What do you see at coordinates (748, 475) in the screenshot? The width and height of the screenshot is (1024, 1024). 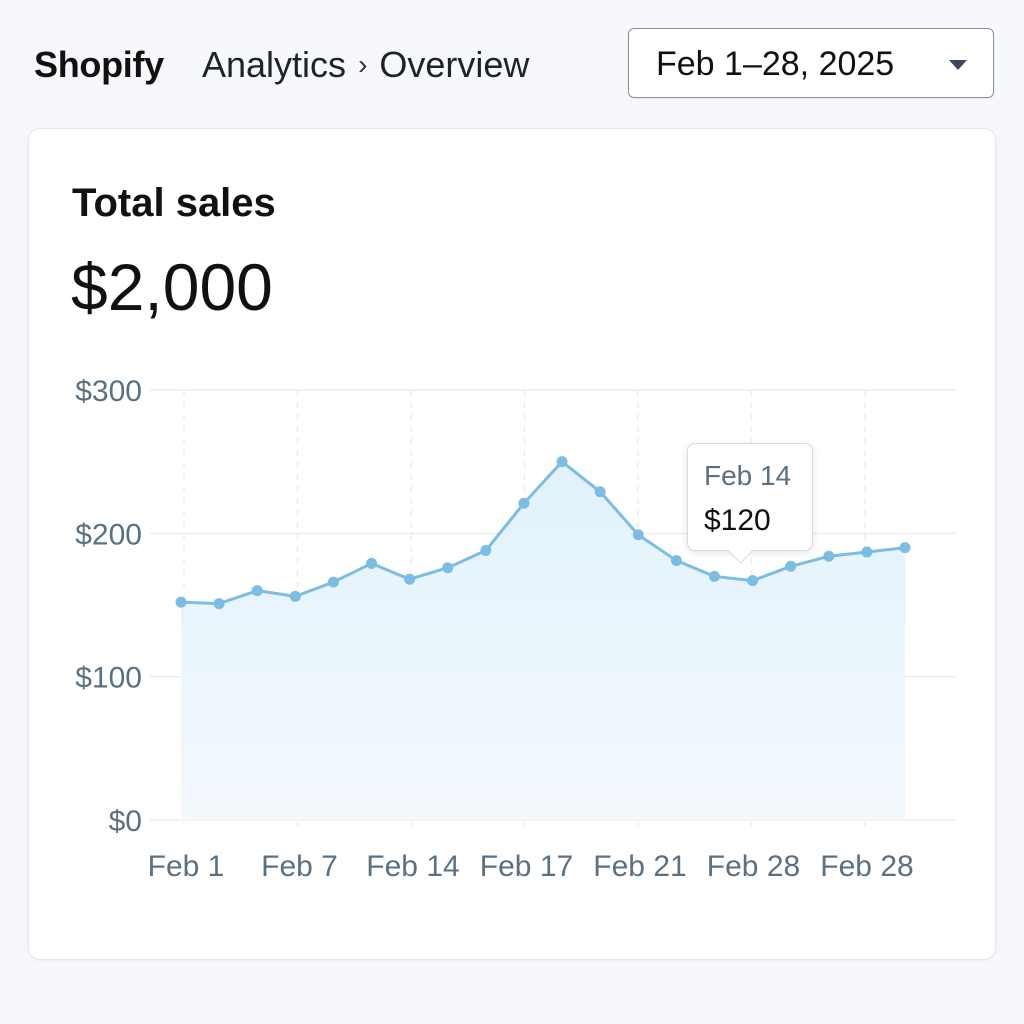 I see `tooltip-date: Feb 14` at bounding box center [748, 475].